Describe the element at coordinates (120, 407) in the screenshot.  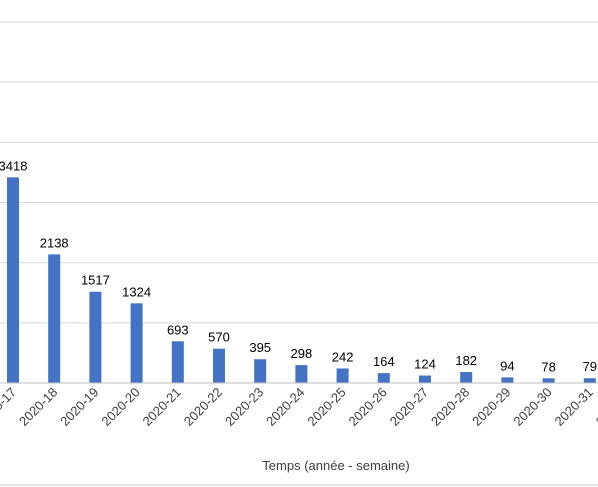
I see `x-tick-label: 2020-20` at that location.